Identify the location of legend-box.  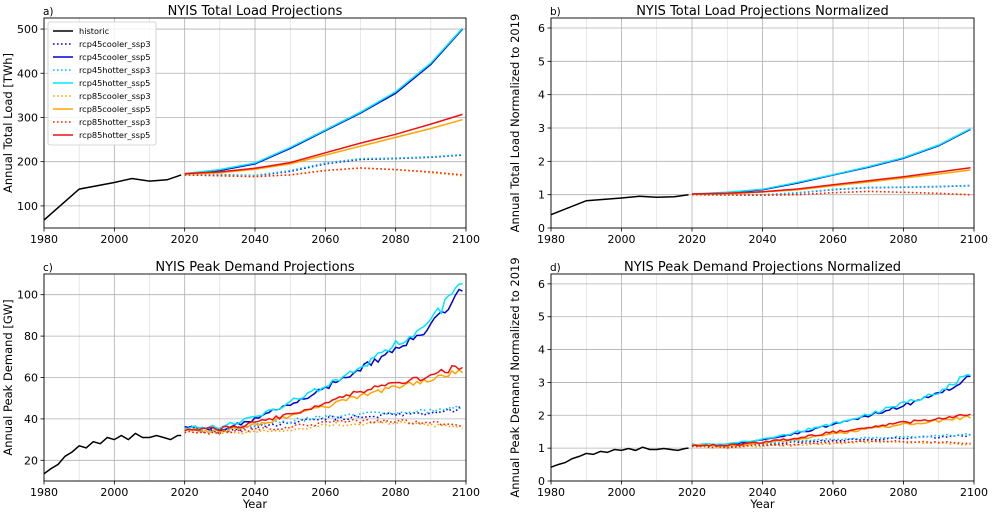
(102, 83).